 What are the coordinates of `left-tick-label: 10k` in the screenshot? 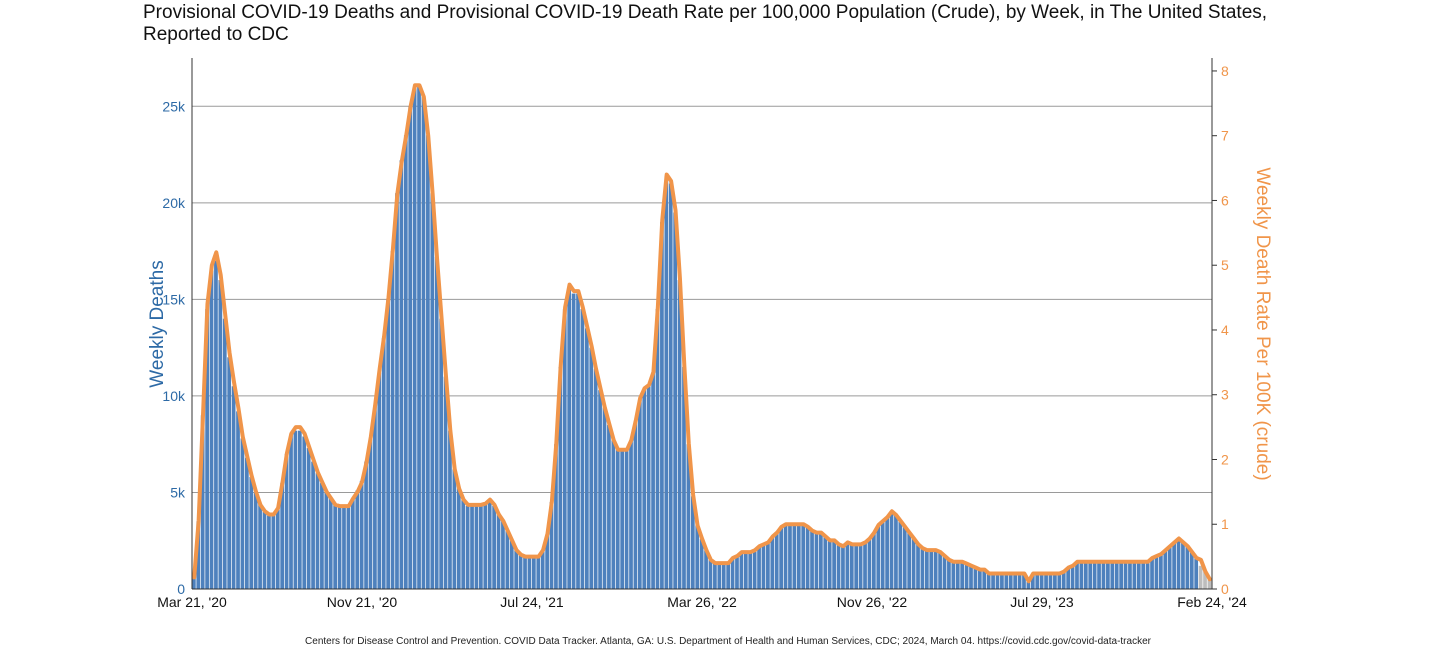 It's located at (174, 396).